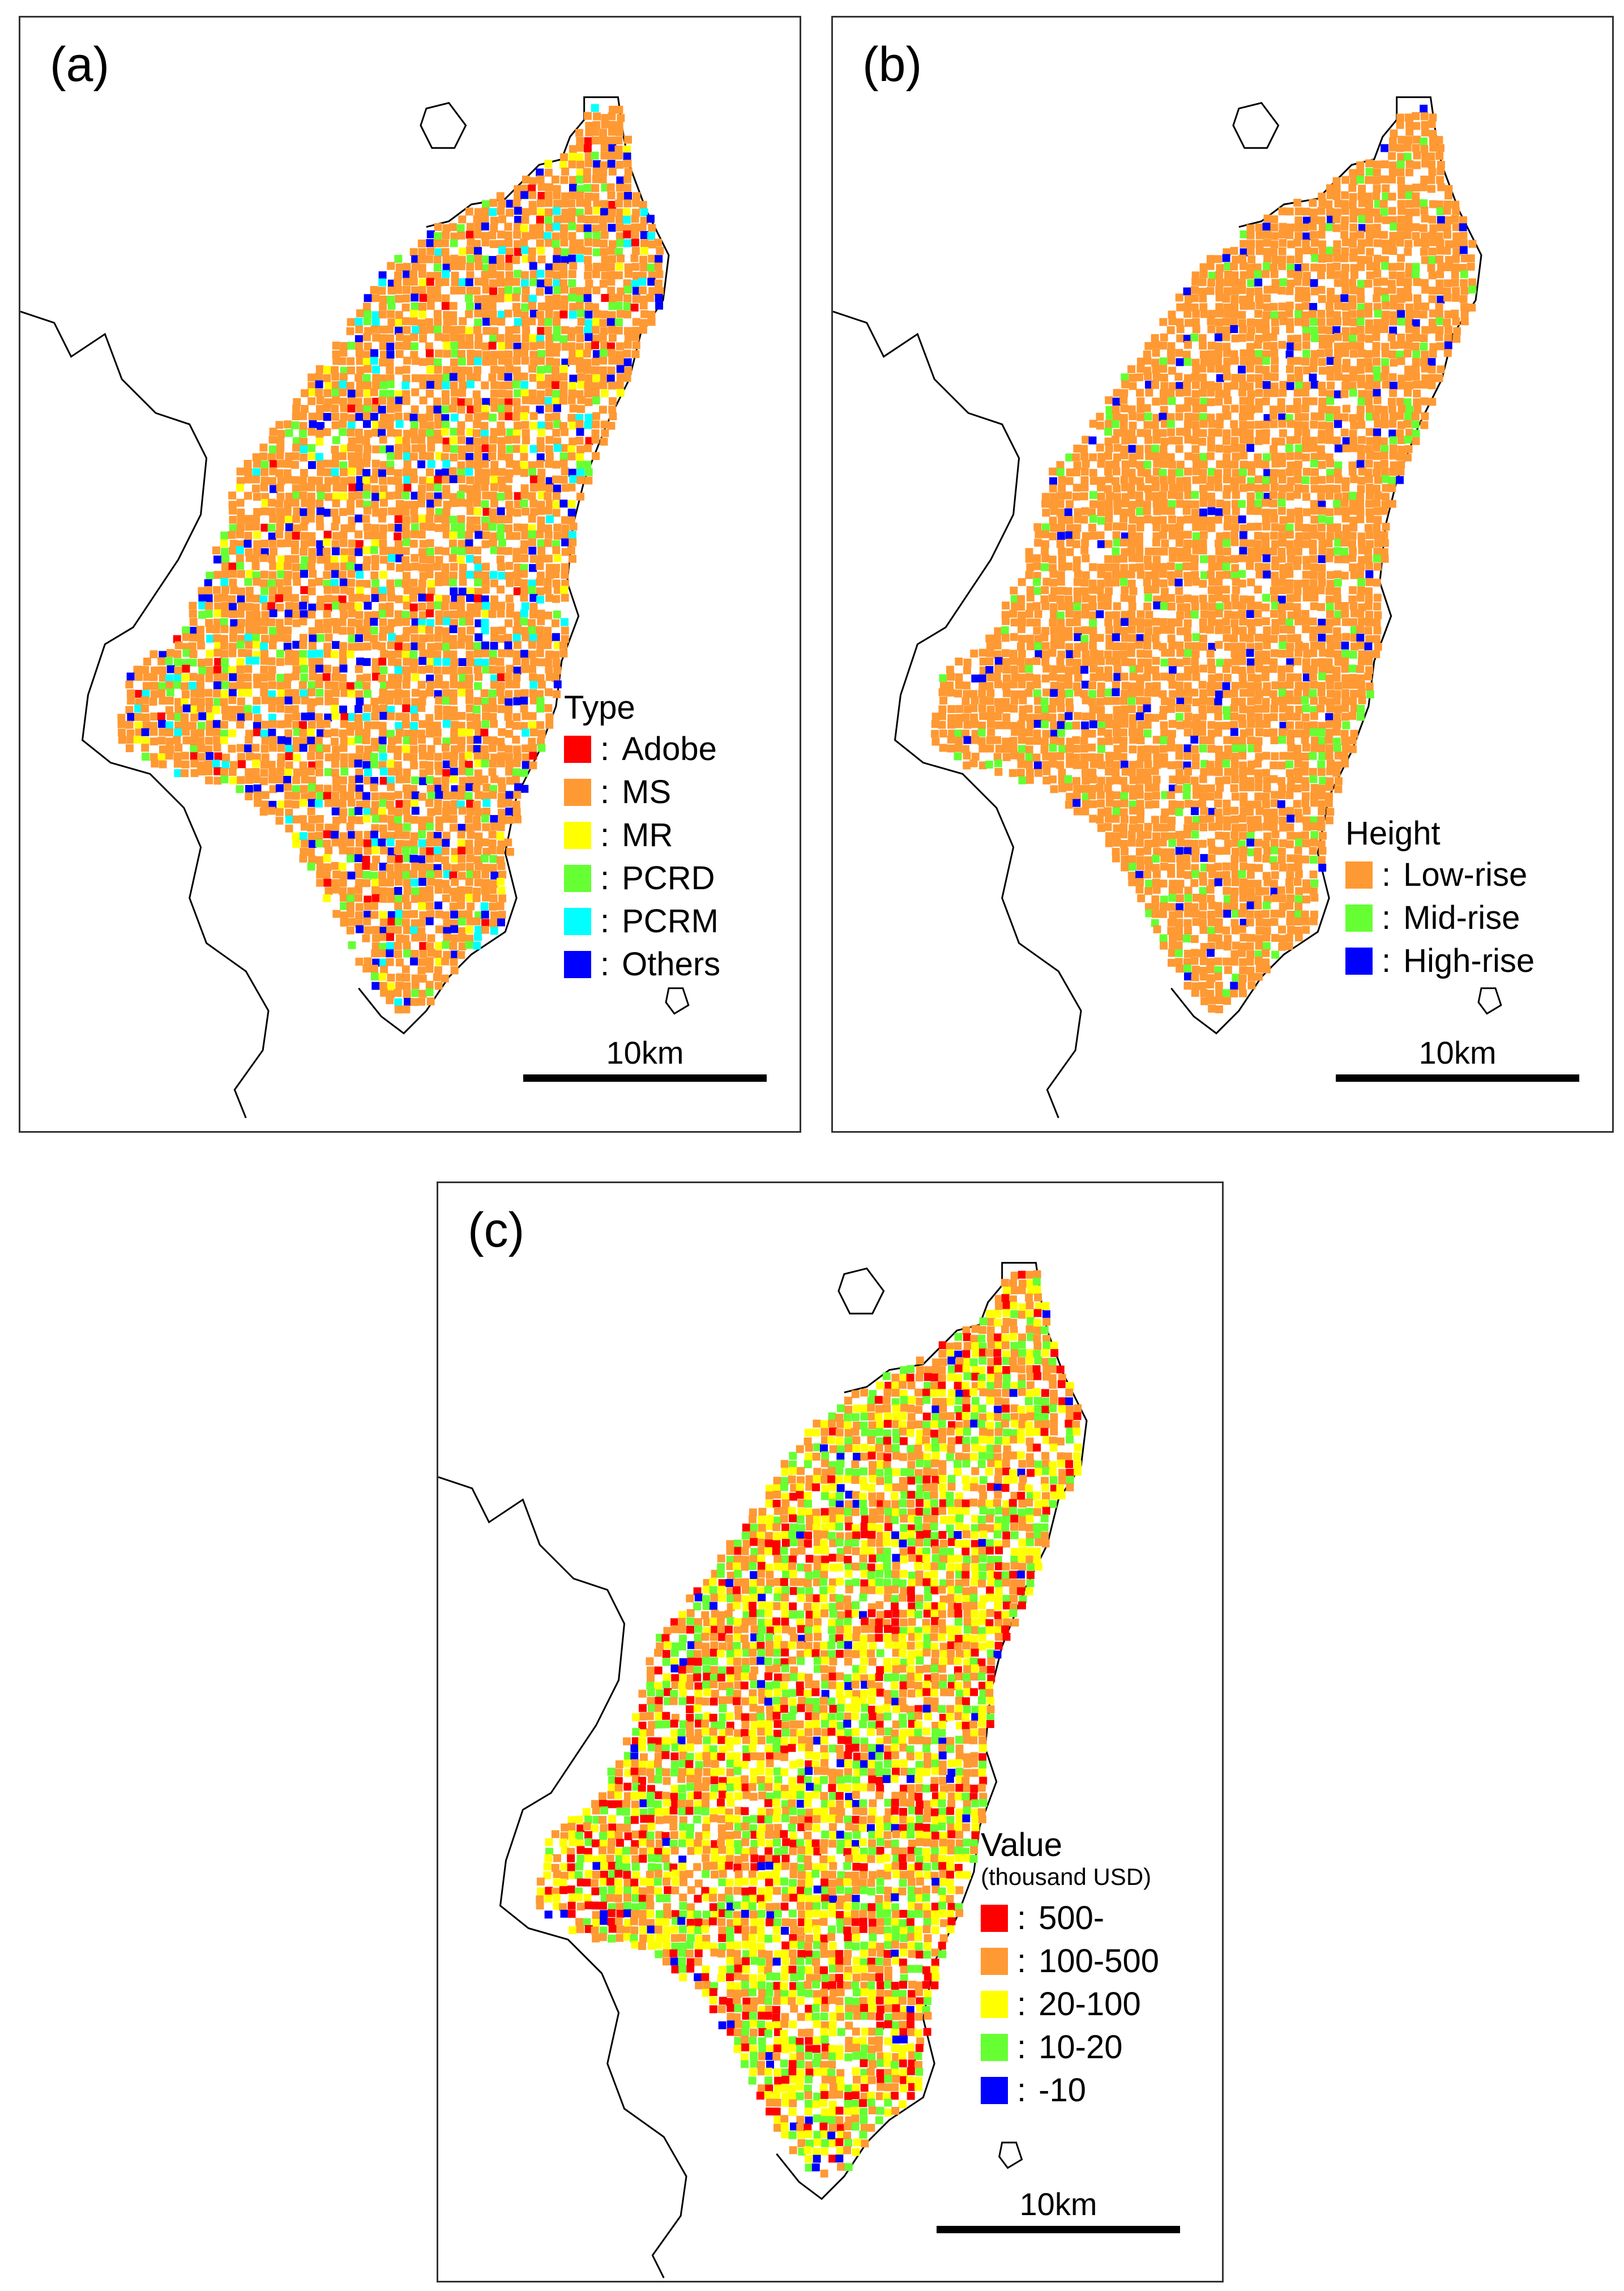 The image size is (1624, 2291). Describe the element at coordinates (1461, 917) in the screenshot. I see `legend-label: Mid-rise` at that location.